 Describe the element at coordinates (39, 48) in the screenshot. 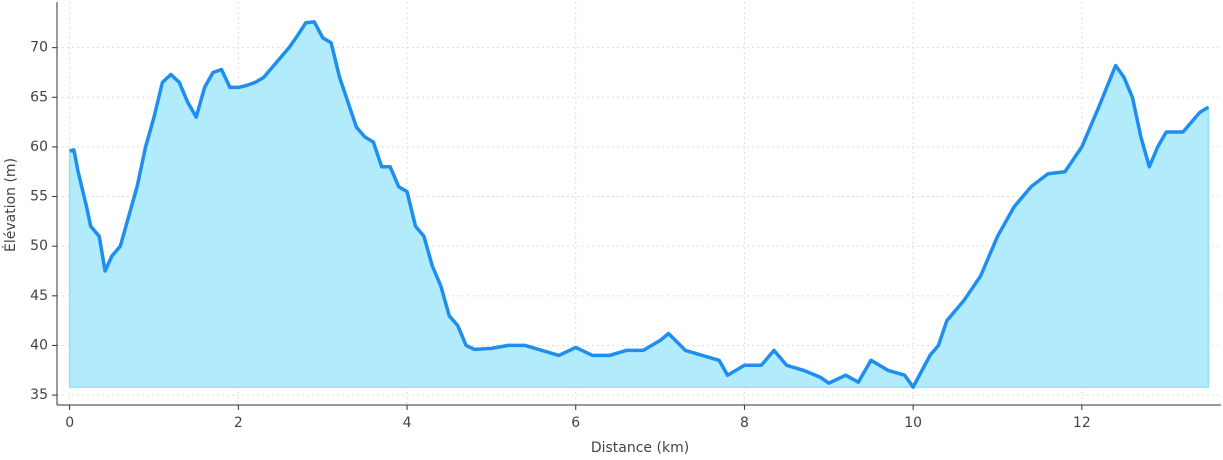

I see `y-tick-label: 70` at that location.